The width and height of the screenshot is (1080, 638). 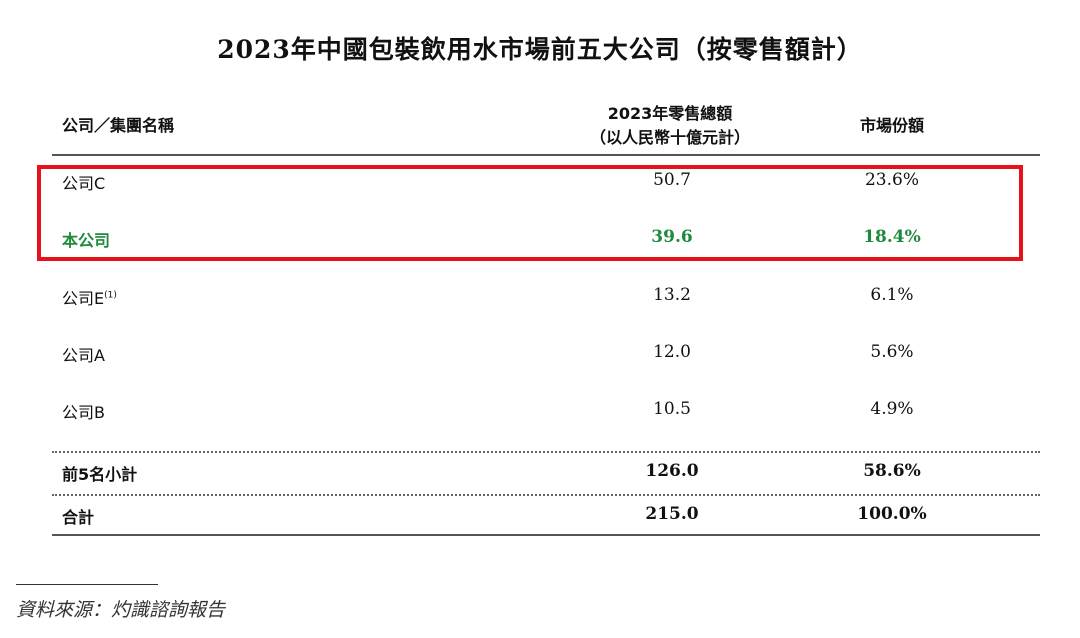 What do you see at coordinates (892, 237) in the screenshot?
I see `share-value: 18.4%` at bounding box center [892, 237].